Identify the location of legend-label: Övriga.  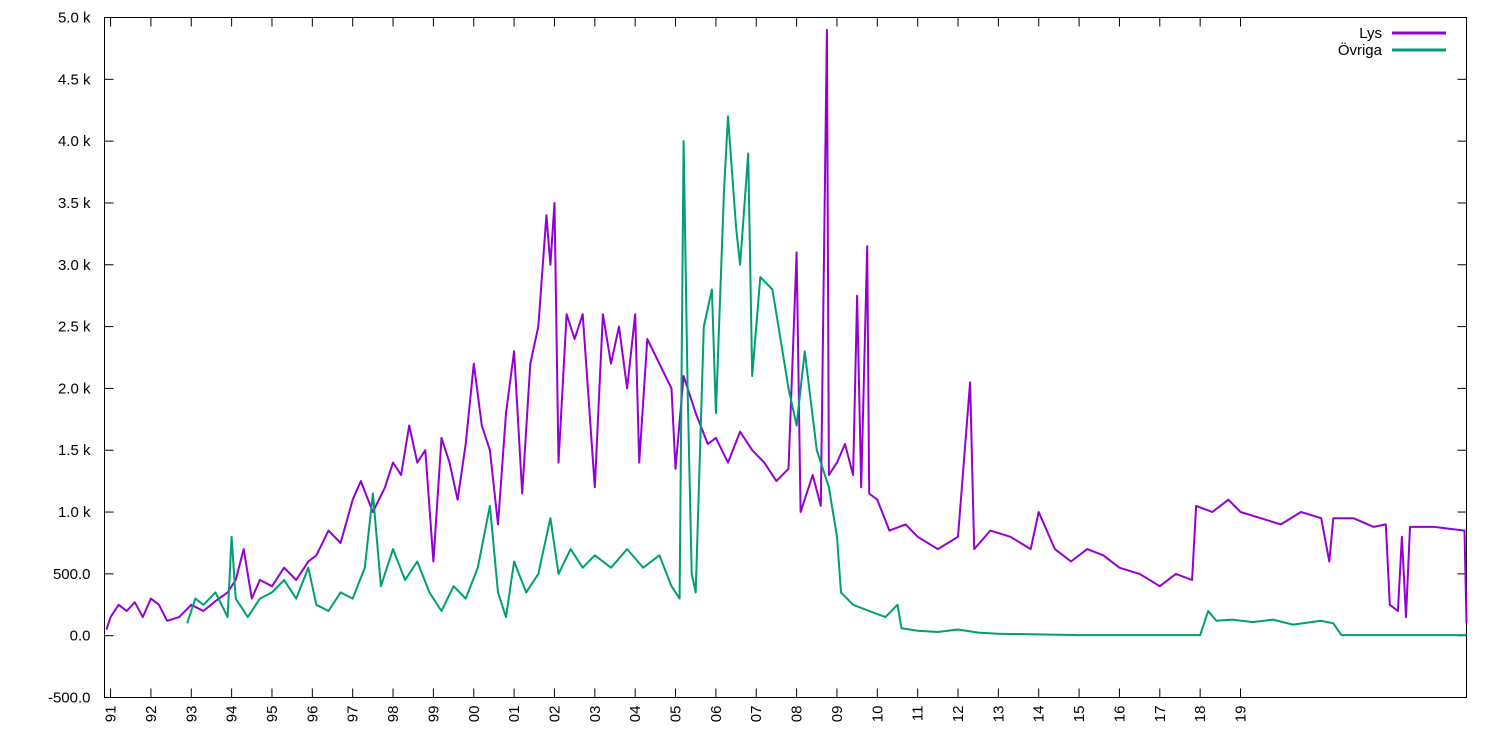
(1360, 50).